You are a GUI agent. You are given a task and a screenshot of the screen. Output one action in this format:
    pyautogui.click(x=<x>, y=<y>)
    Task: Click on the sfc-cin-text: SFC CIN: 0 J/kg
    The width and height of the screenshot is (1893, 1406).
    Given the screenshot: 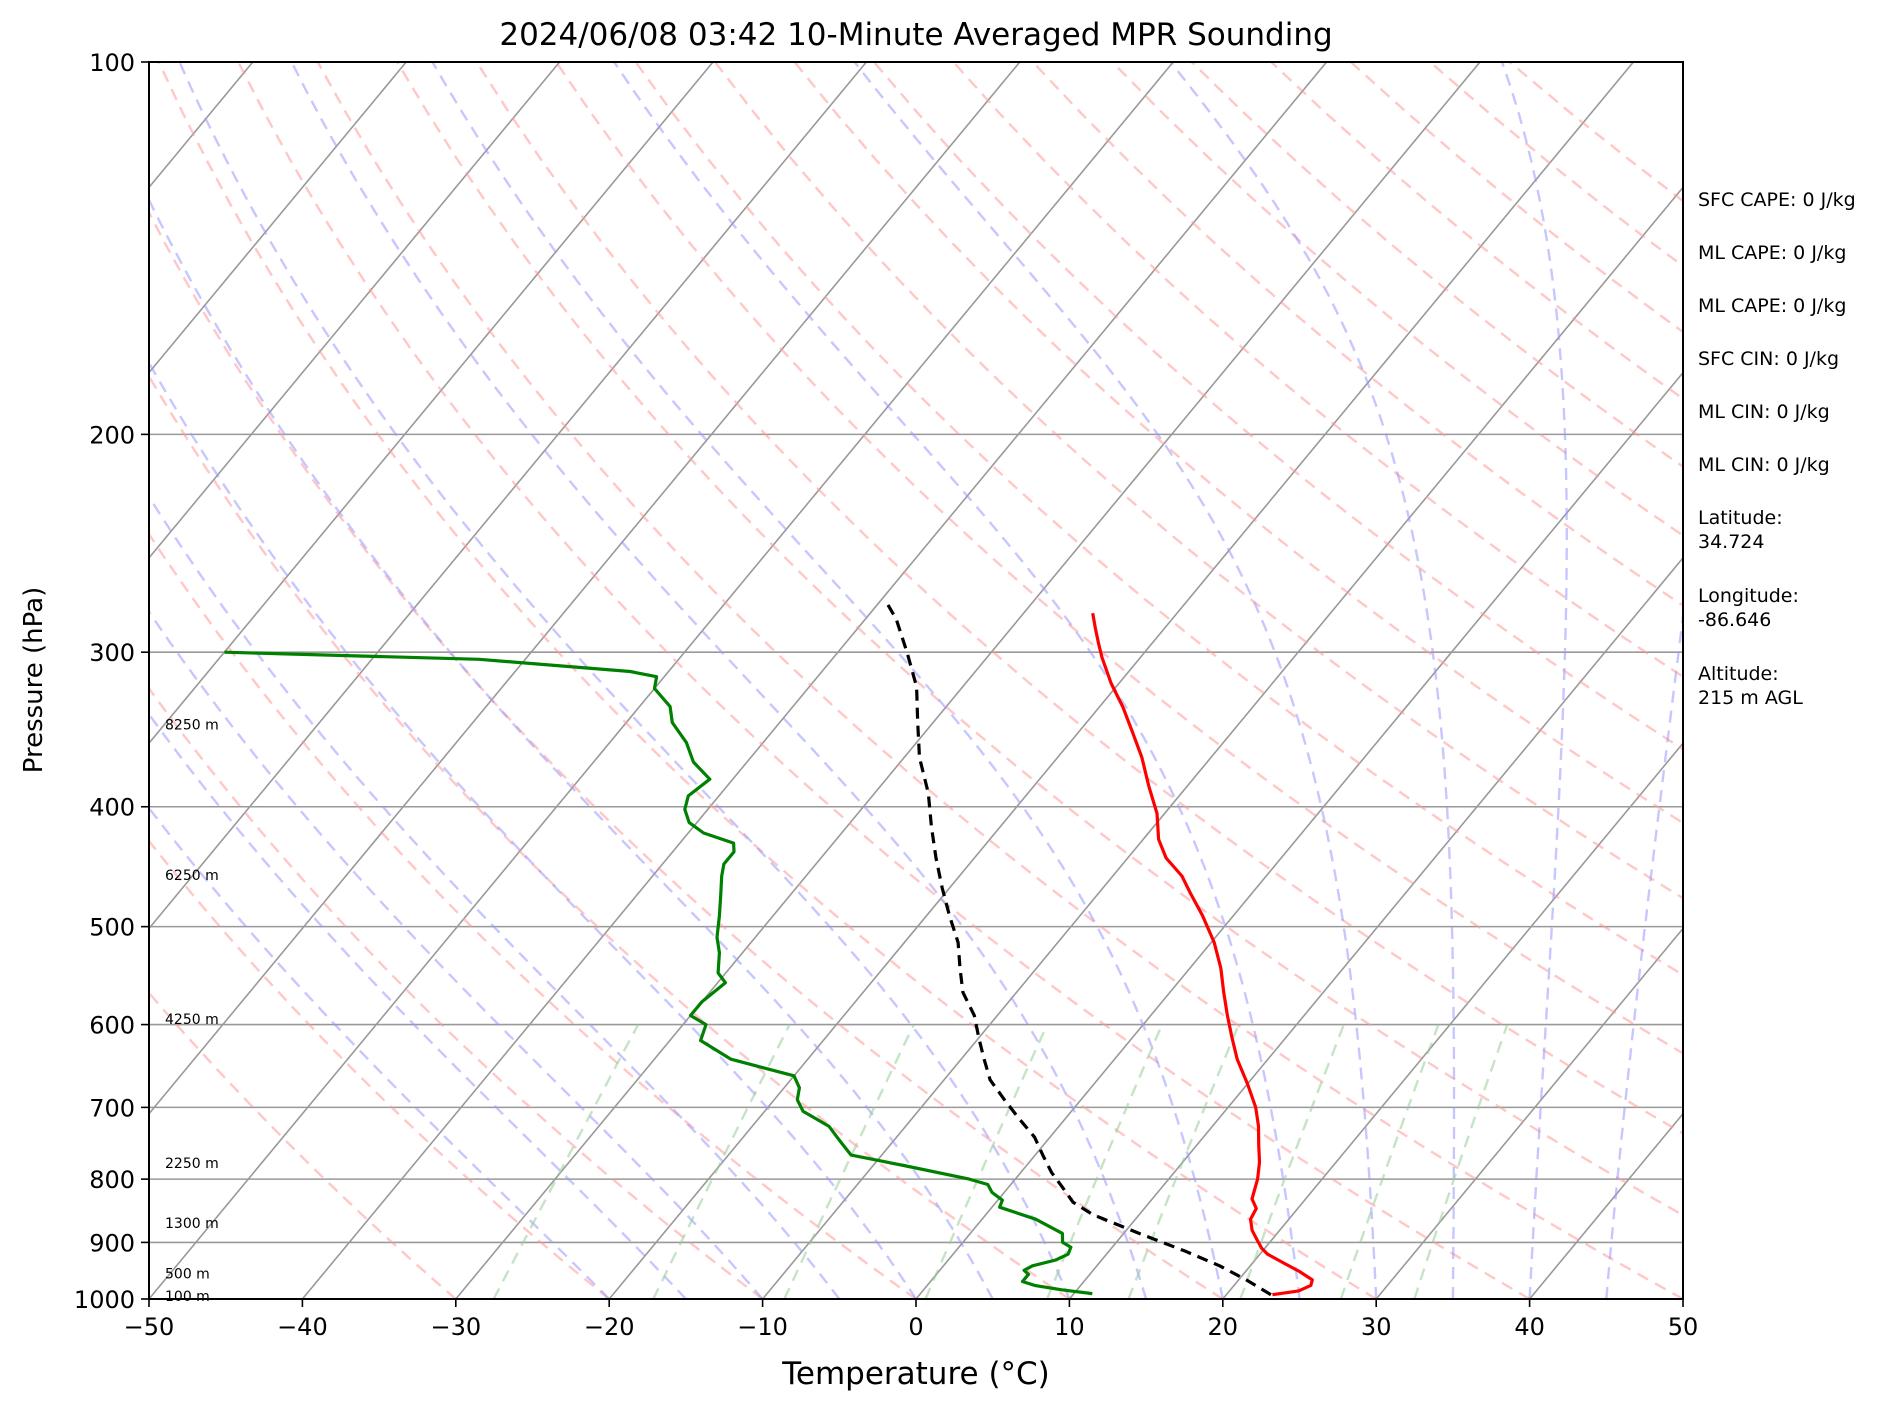 What is the action you would take?
    pyautogui.click(x=1769, y=359)
    